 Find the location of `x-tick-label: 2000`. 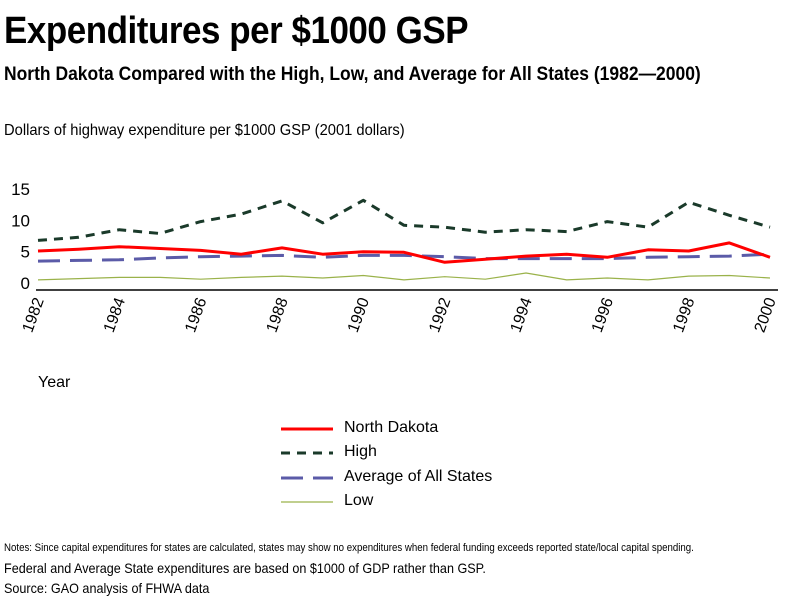

x-tick-label: 2000 is located at coordinates (766, 314).